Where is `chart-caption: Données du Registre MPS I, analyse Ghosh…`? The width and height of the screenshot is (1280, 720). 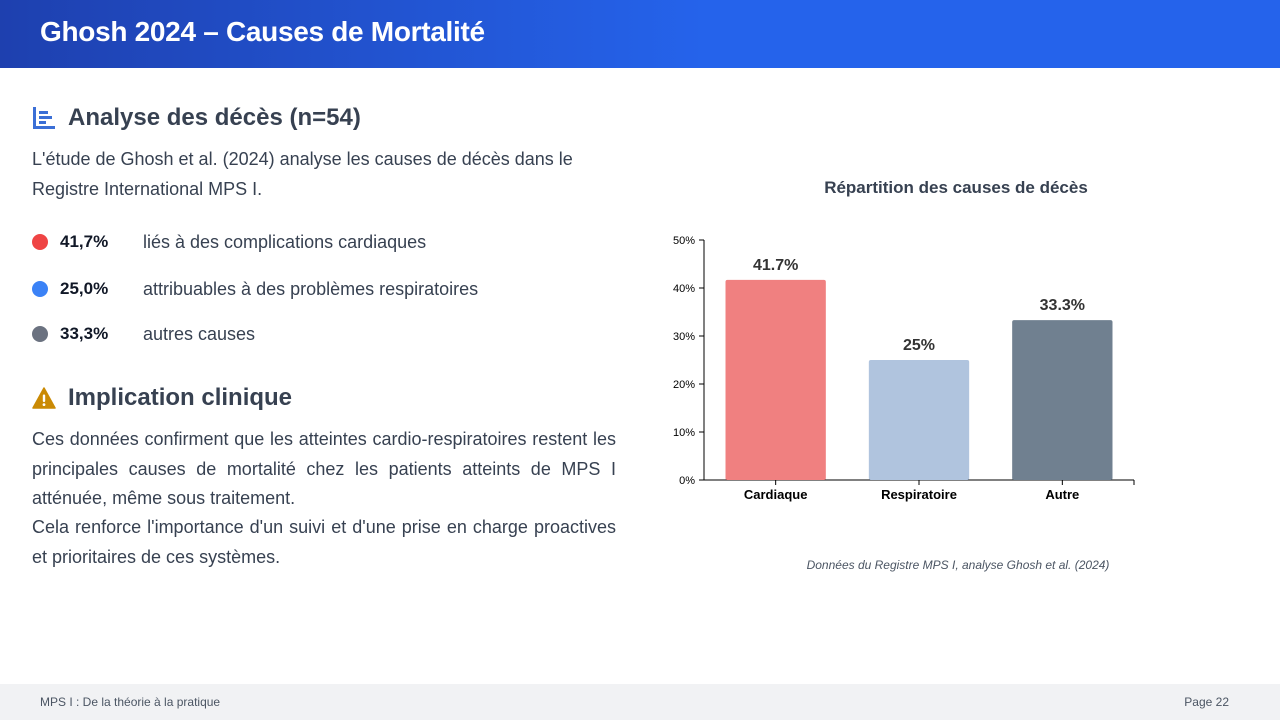
chart-caption: Données du Registre MPS I, analyse Ghosh… is located at coordinates (958, 565).